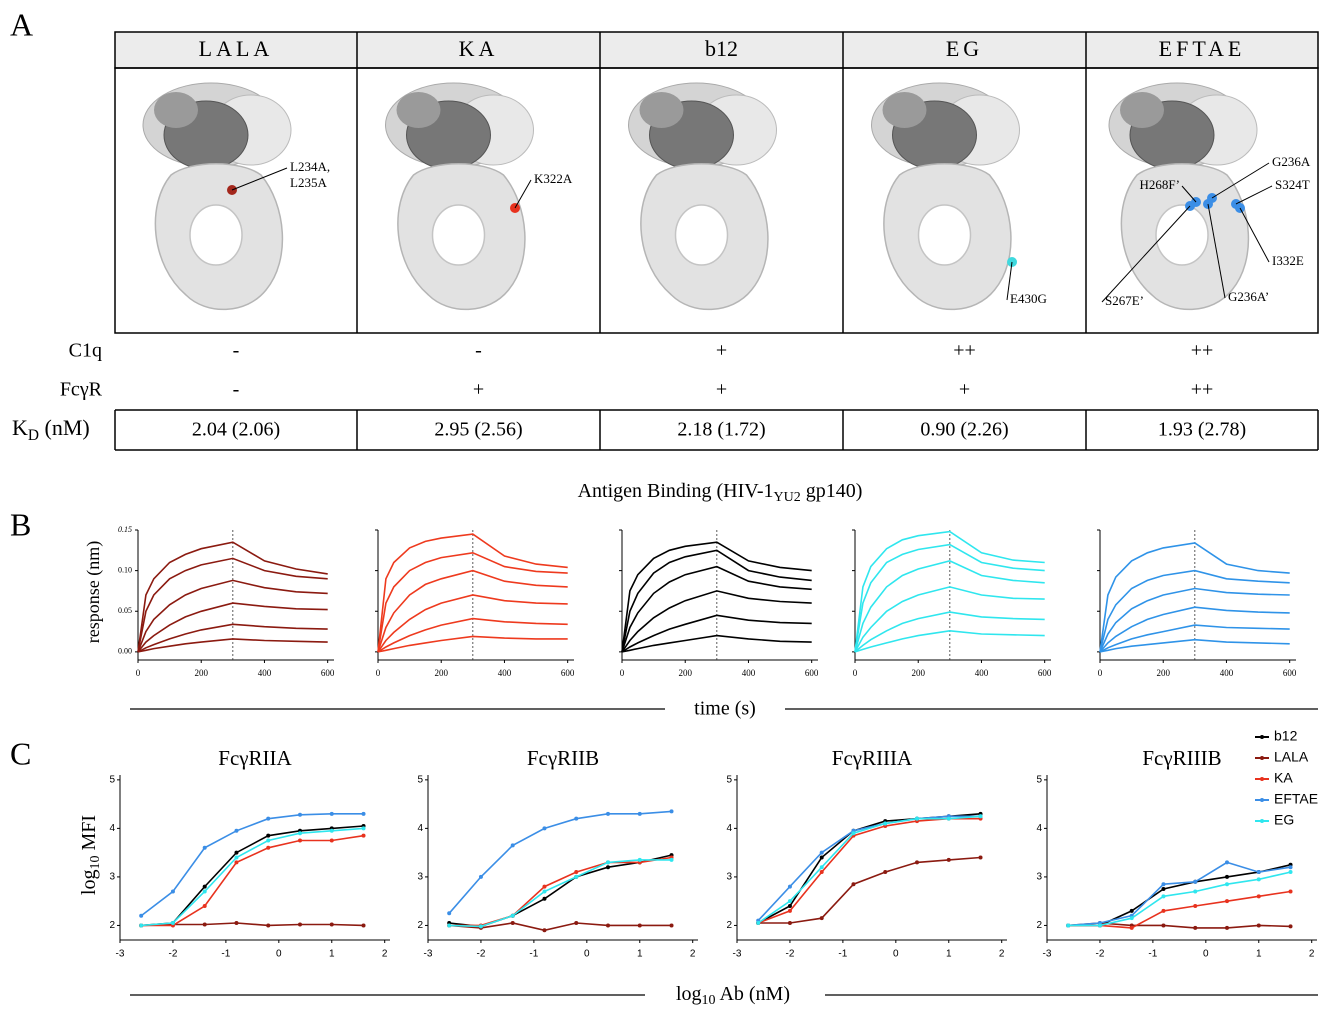 The width and height of the screenshot is (1338, 1014). What do you see at coordinates (716, 50) in the screenshot?
I see `table-header-bg` at bounding box center [716, 50].